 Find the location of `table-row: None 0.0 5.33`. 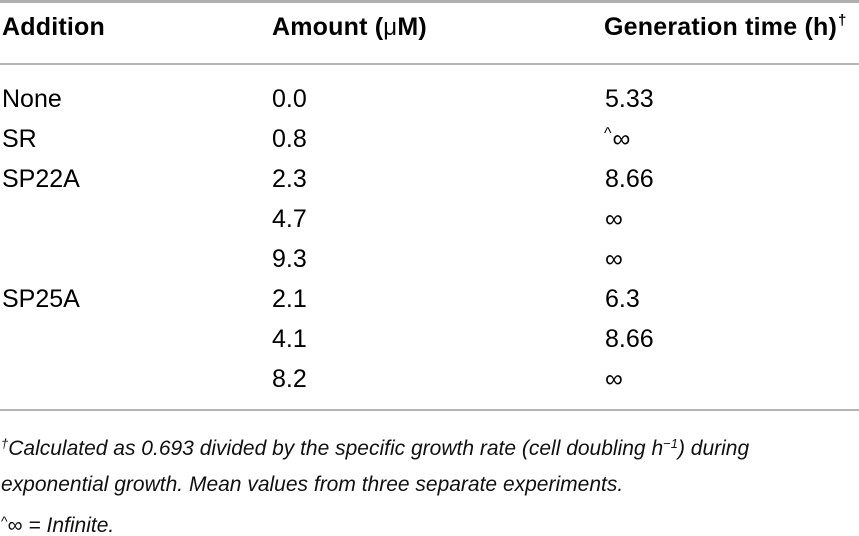

table-row: None 0.0 5.33 is located at coordinates (429, 99).